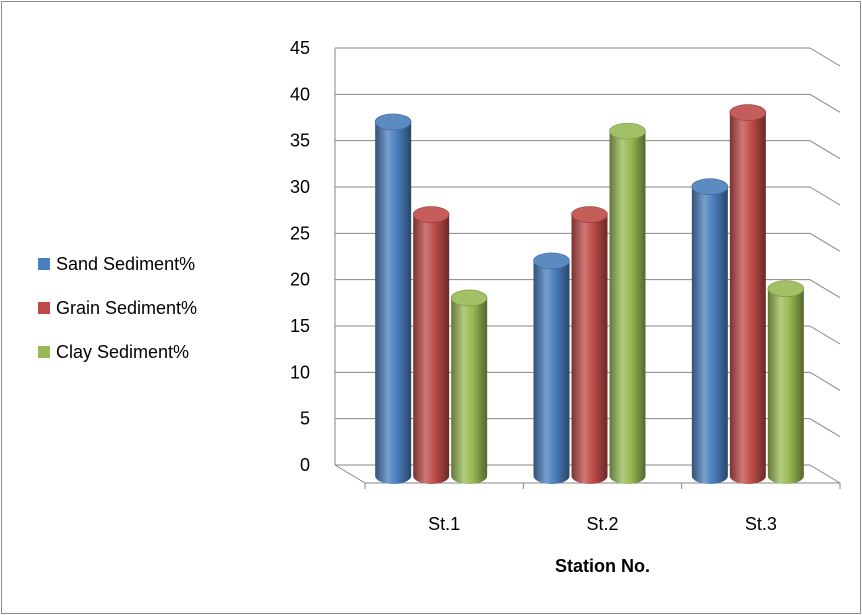 This screenshot has width=862, height=615. I want to click on y-tick-label: 35, so click(300, 141).